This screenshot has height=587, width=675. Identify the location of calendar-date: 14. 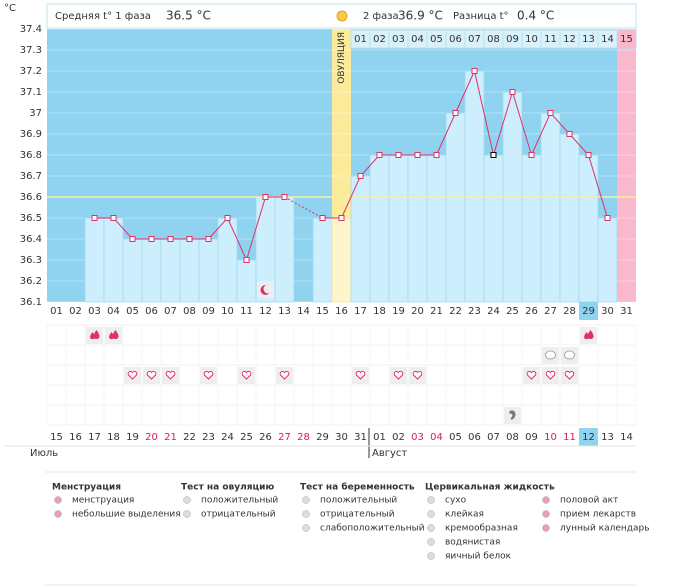
(626, 437).